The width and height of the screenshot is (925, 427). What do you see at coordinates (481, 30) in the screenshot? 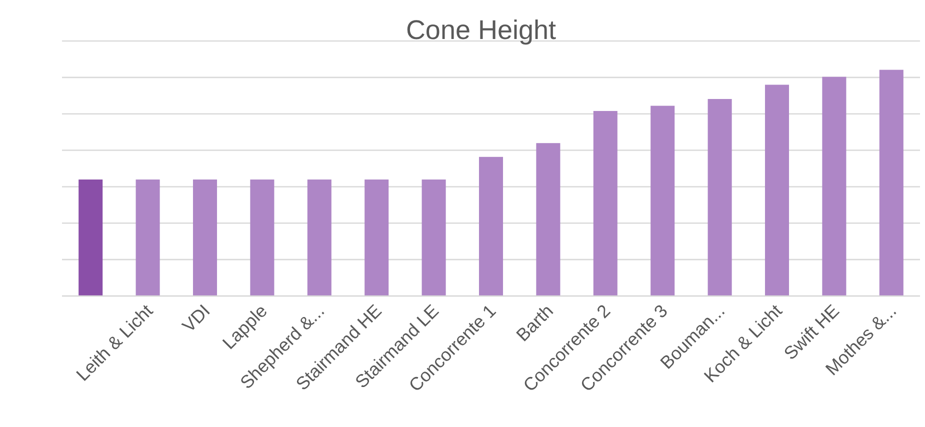
I see `chart-title: Cone Height` at bounding box center [481, 30].